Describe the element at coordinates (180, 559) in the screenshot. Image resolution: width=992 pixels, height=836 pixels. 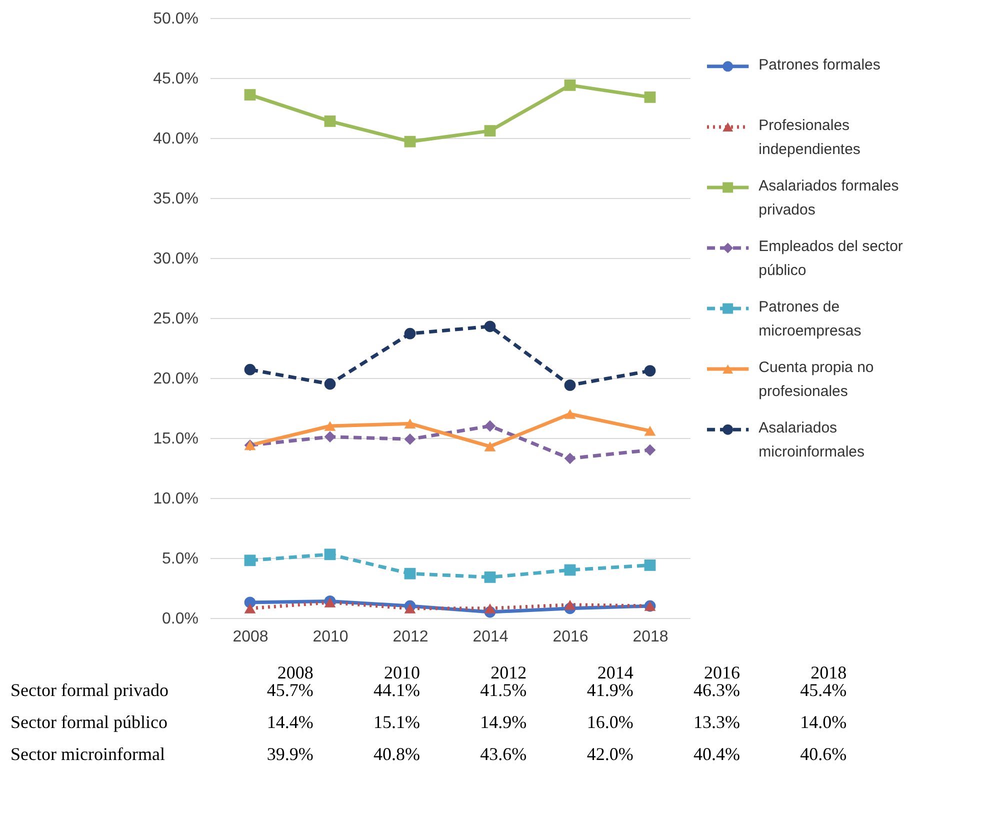
I see `y-tick-label: 5.0%` at that location.